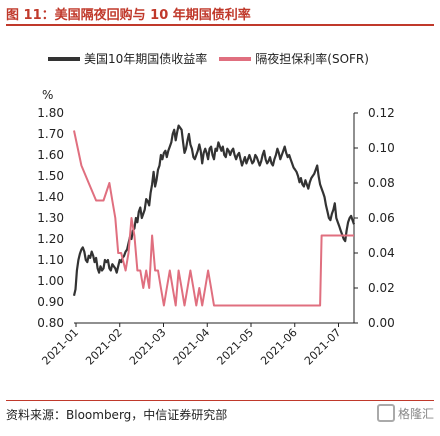  What do you see at coordinates (415, 413) in the screenshot?
I see `brand-logo-text: 格隆汇` at bounding box center [415, 413].